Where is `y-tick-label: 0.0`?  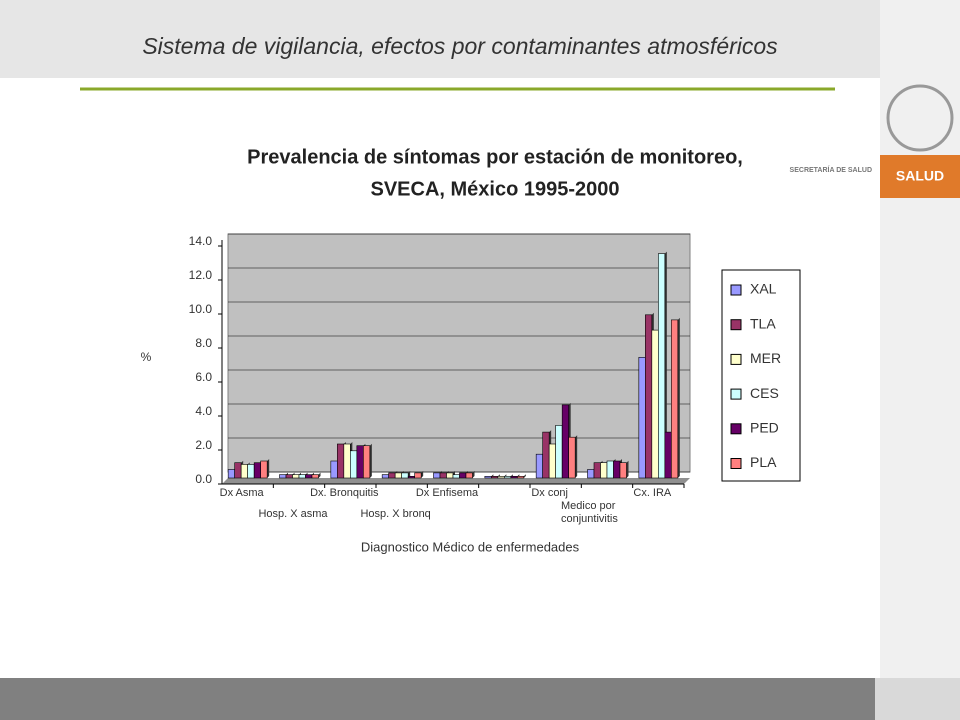
y-tick-label: 0.0 is located at coordinates (203, 479).